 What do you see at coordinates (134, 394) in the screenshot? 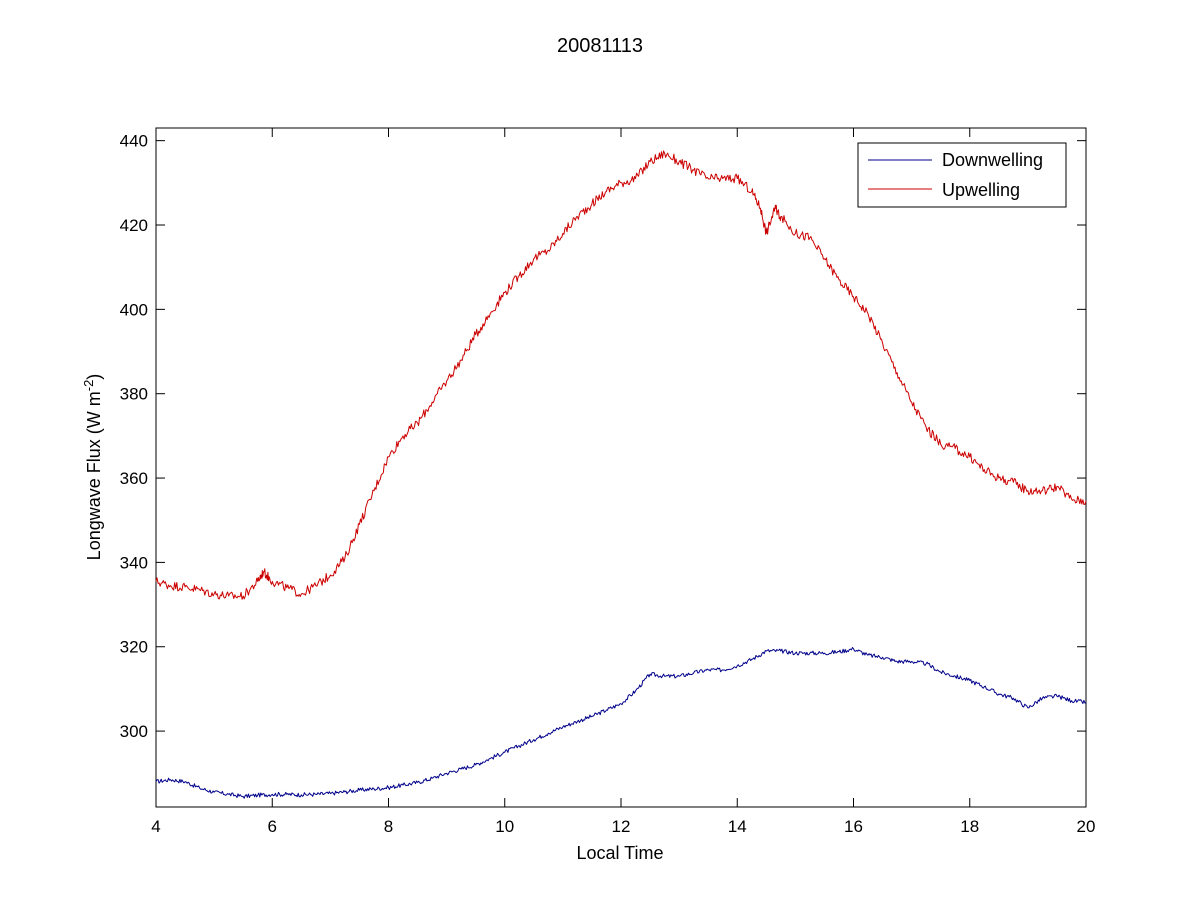
I see `y-tick-label: 380` at bounding box center [134, 394].